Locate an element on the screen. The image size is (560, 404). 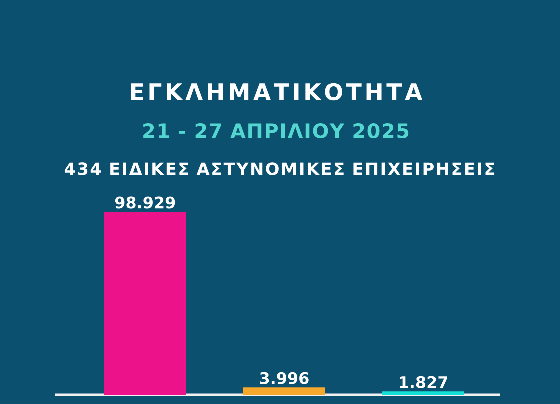
chart-title: ΕΓΚΛΗΜΑΤΙΚΟΤΗΤΑ is located at coordinates (277, 92).